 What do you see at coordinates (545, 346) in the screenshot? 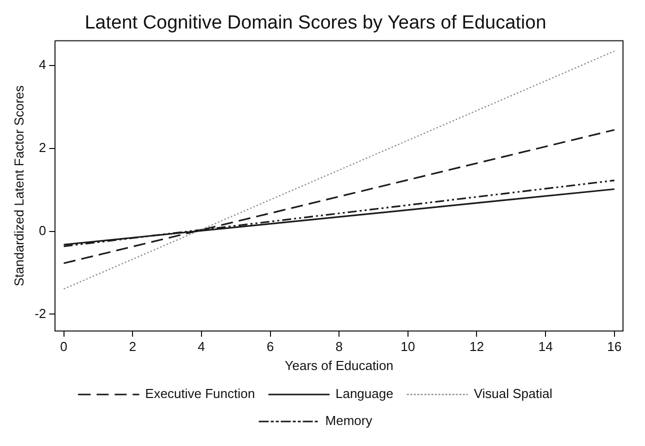
I see `x-tick-label: 14` at bounding box center [545, 346].